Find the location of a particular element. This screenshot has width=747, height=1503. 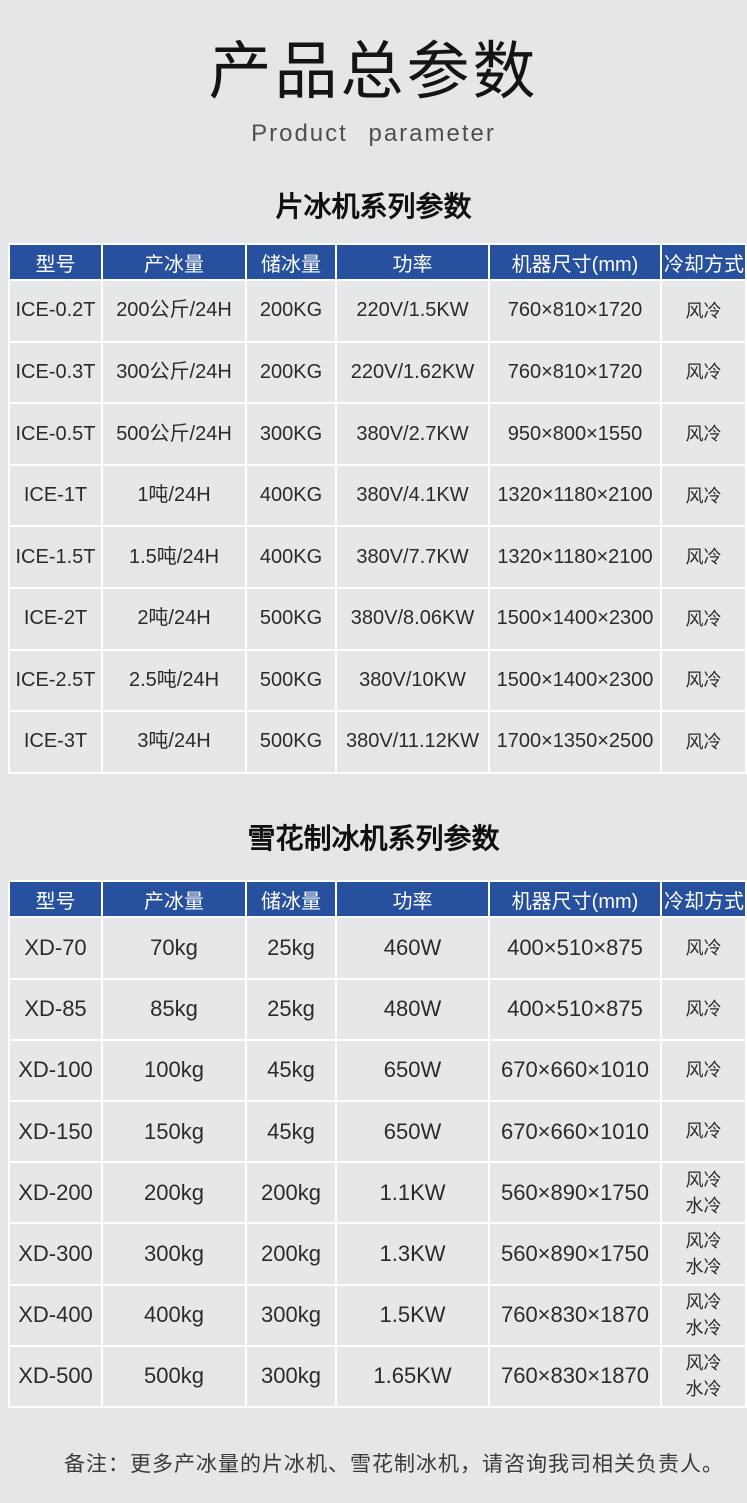

table-cell: 3吨/24H is located at coordinates (174, 742).